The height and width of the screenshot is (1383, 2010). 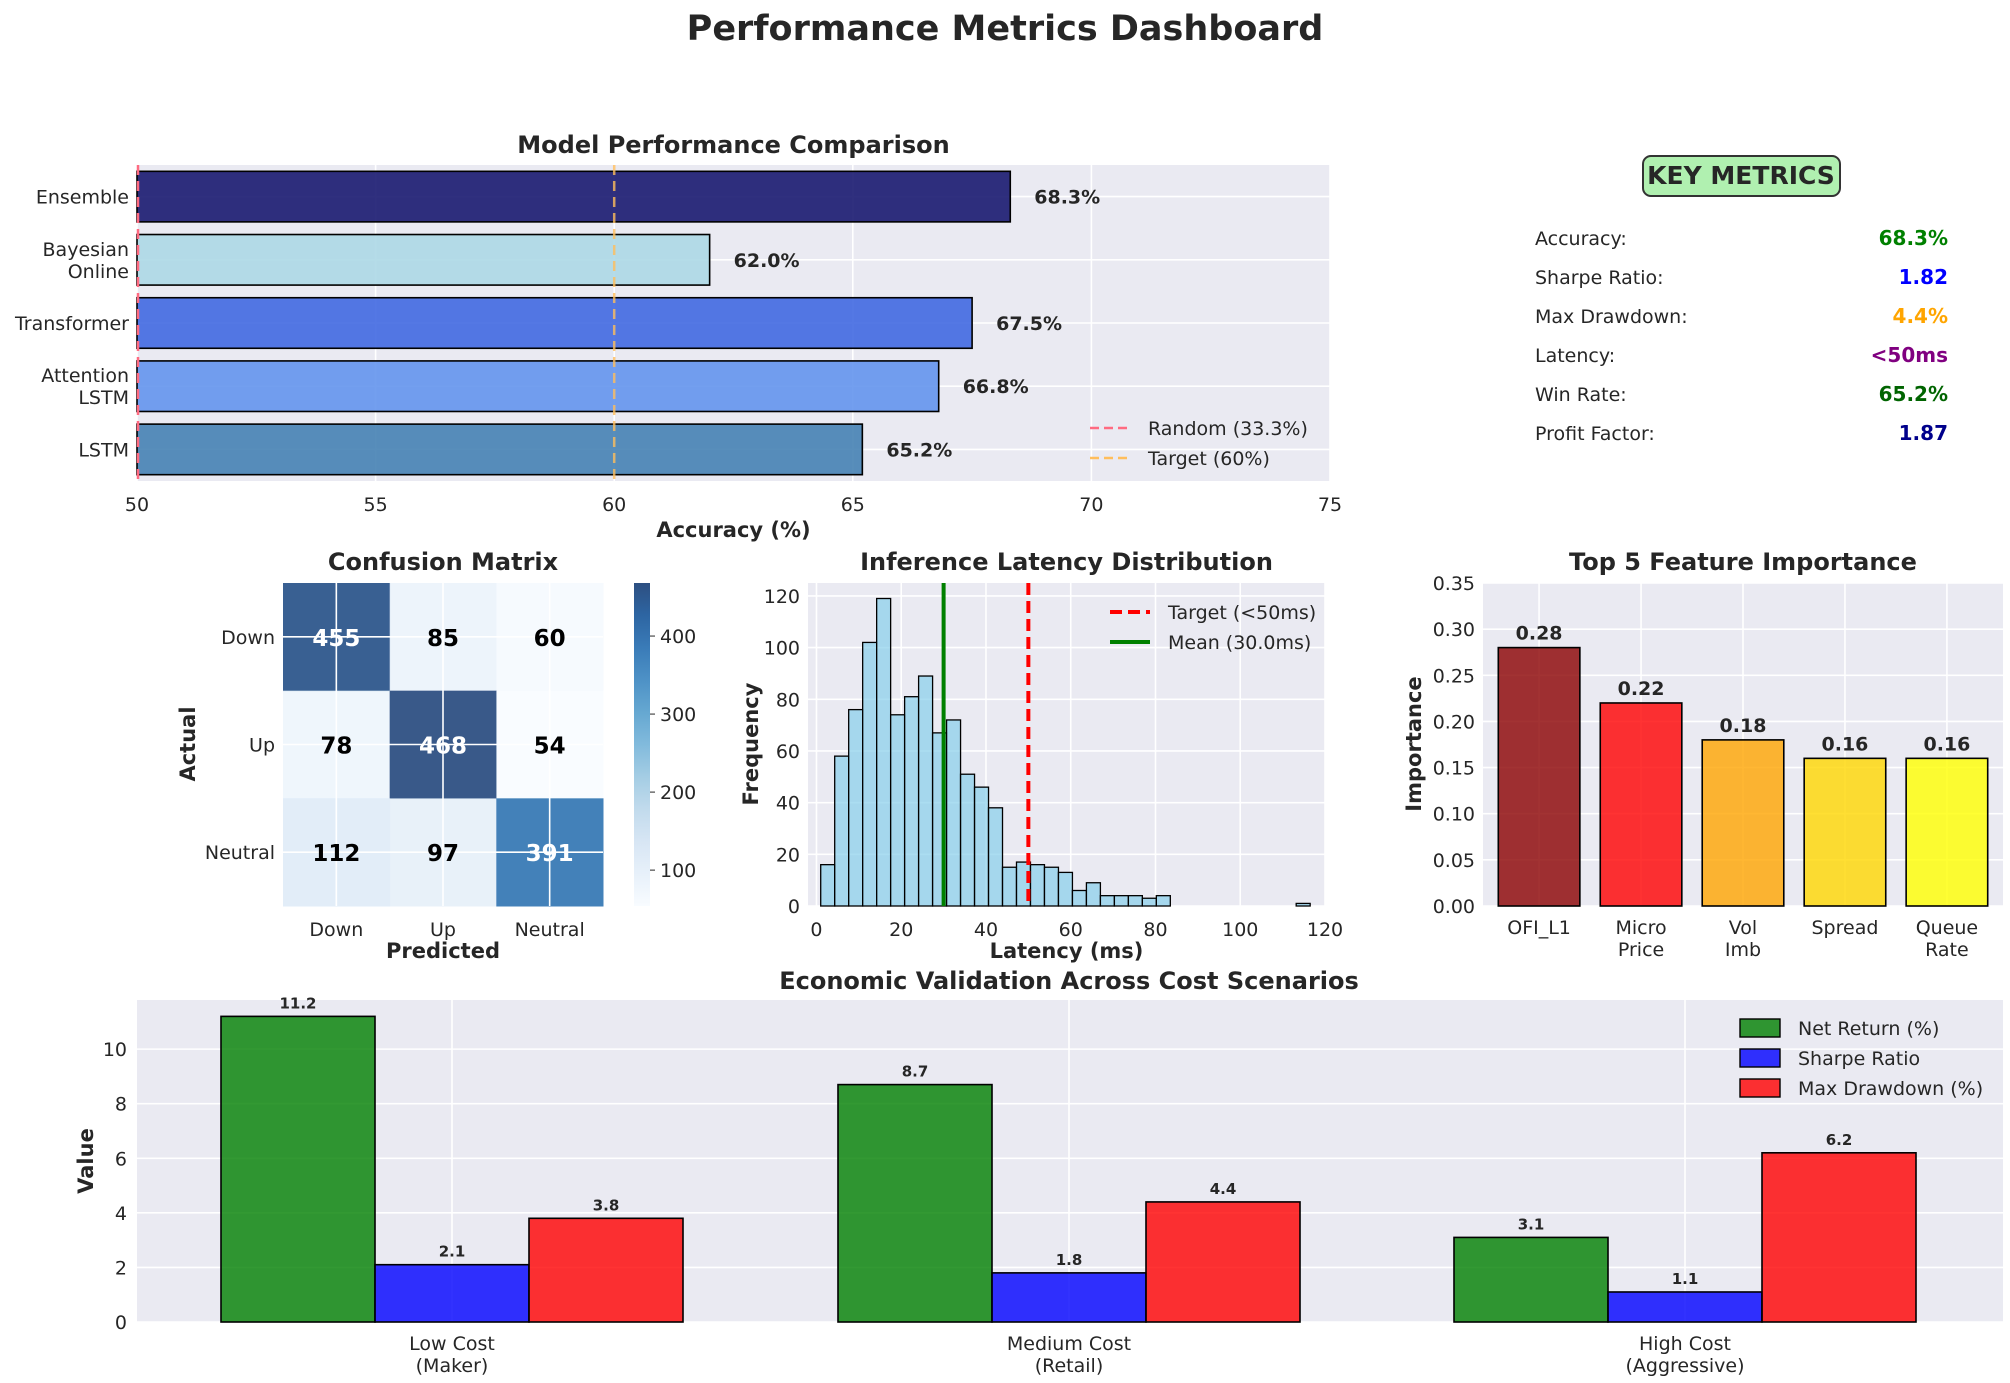 I want to click on x-tick-label: 65, so click(x=853, y=505).